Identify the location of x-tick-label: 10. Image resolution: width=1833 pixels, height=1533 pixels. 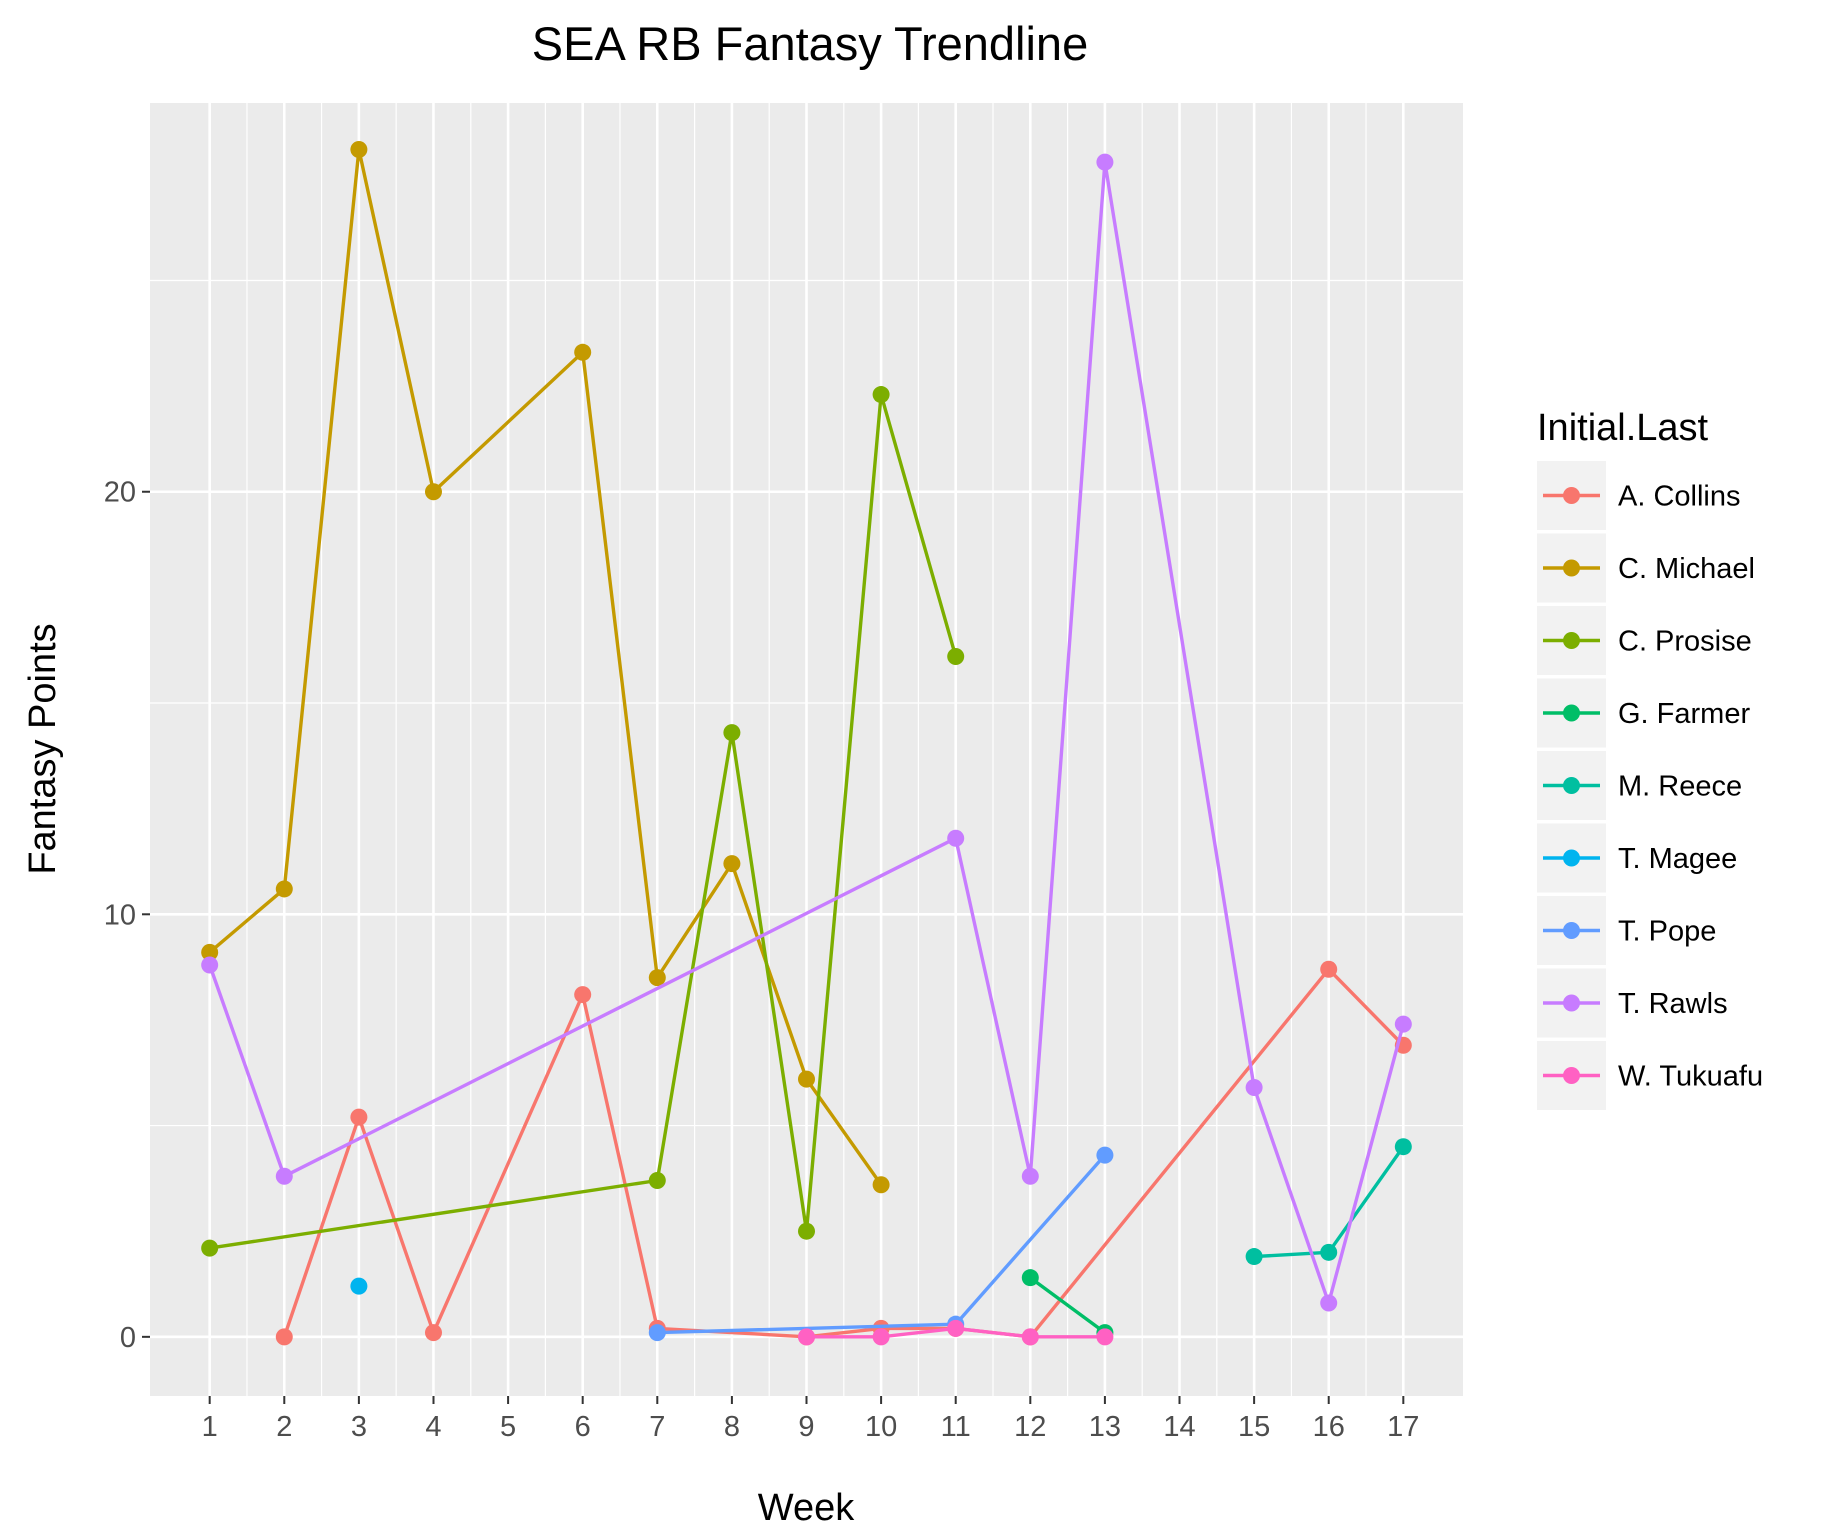
(881, 1427).